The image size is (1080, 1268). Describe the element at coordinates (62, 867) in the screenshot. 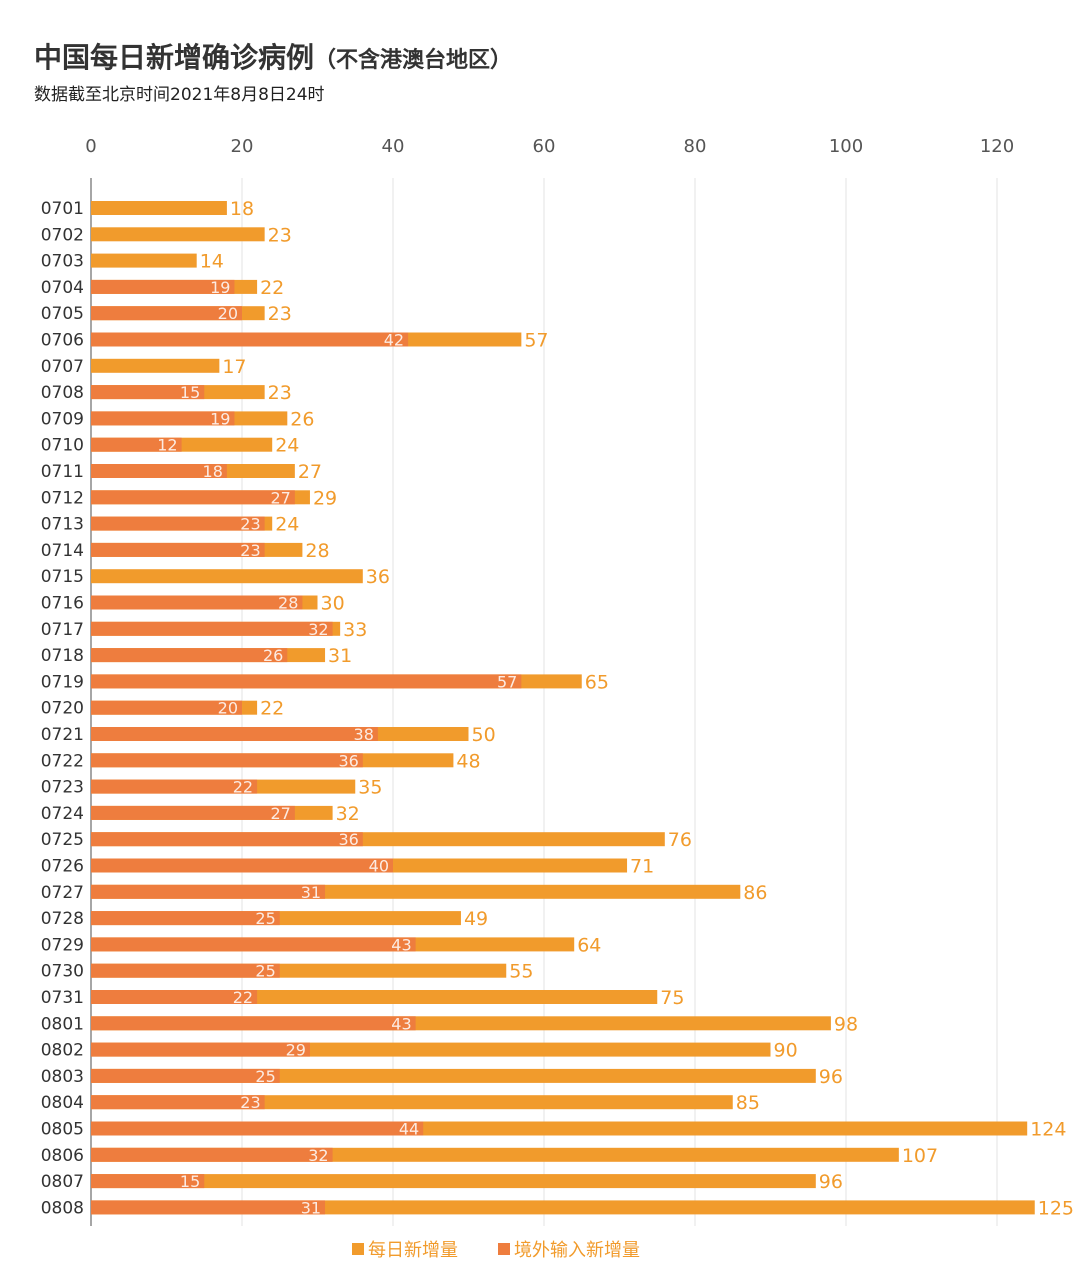

I see `category-label: 0726` at that location.